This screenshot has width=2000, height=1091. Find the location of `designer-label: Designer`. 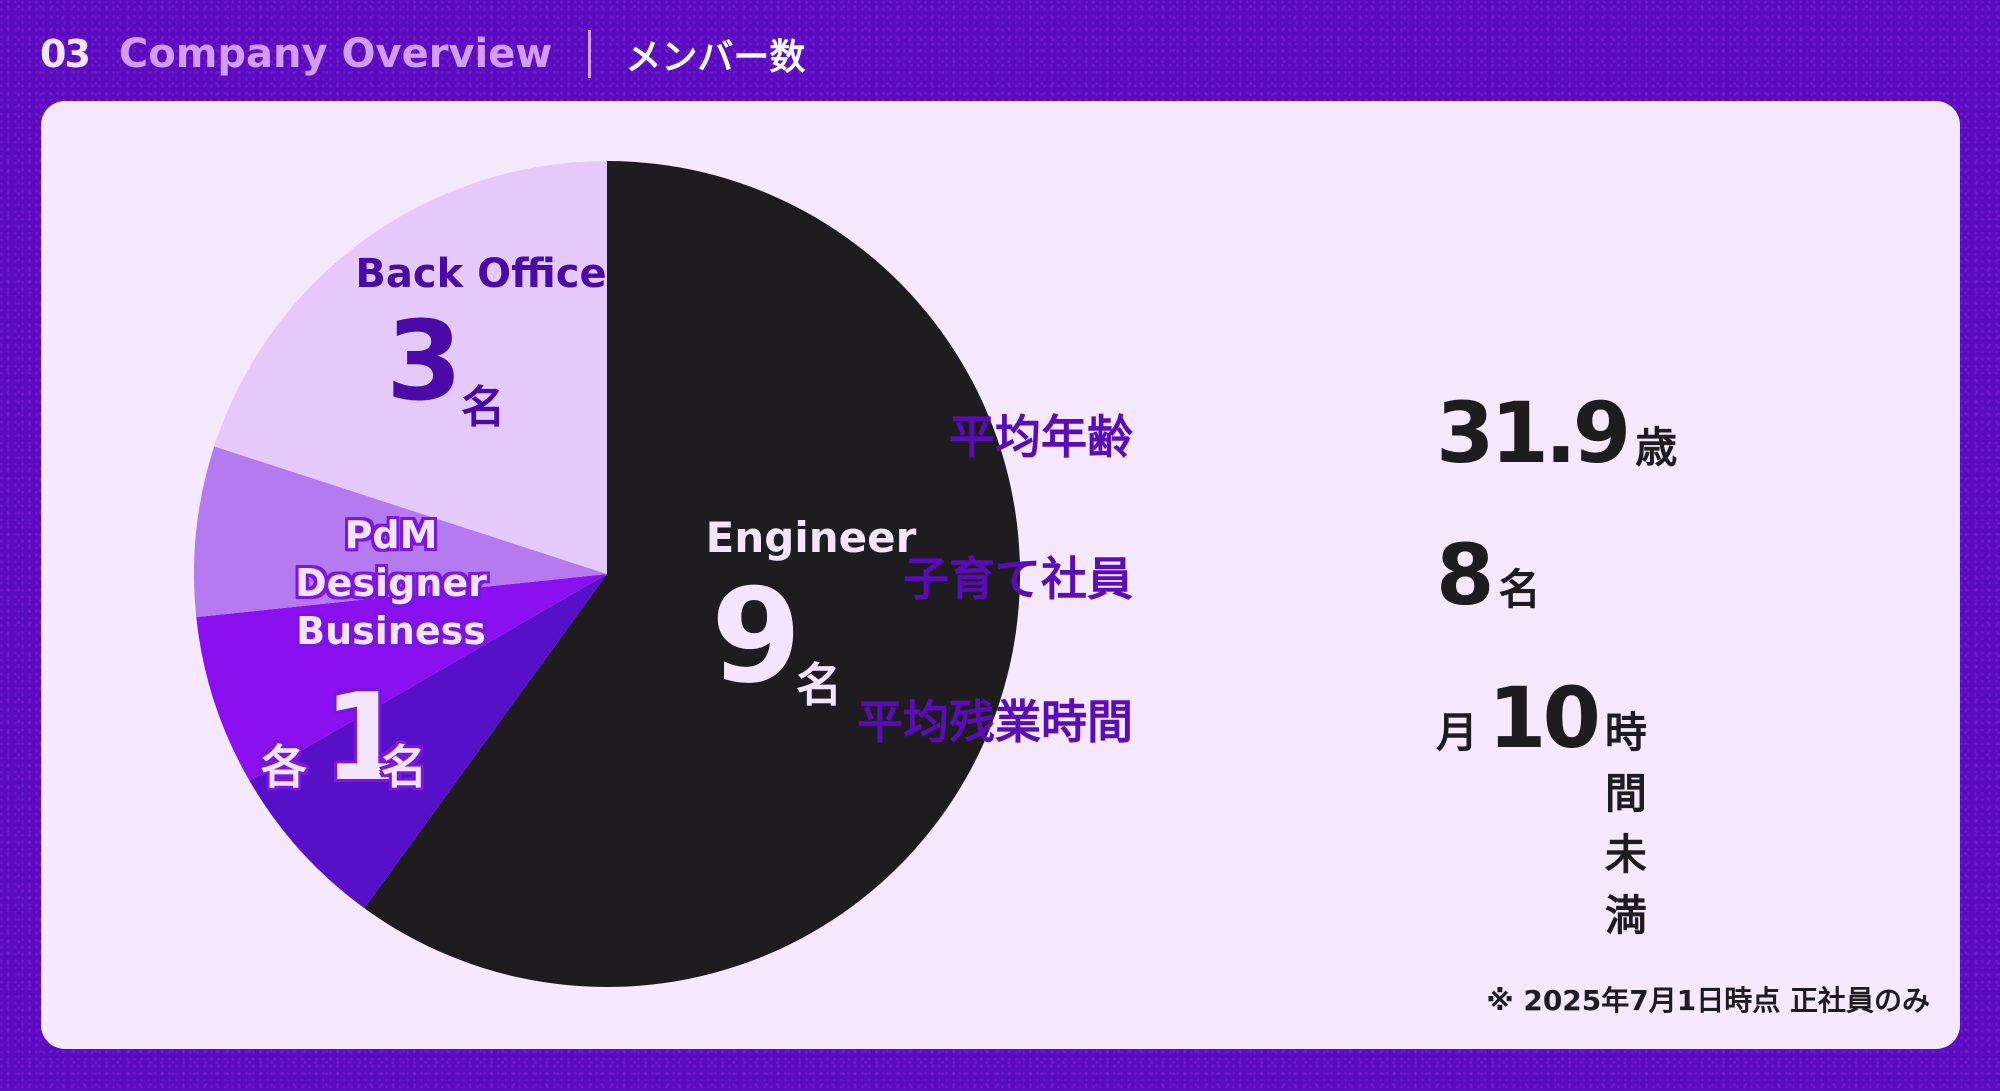

designer-label: Designer is located at coordinates (391, 583).